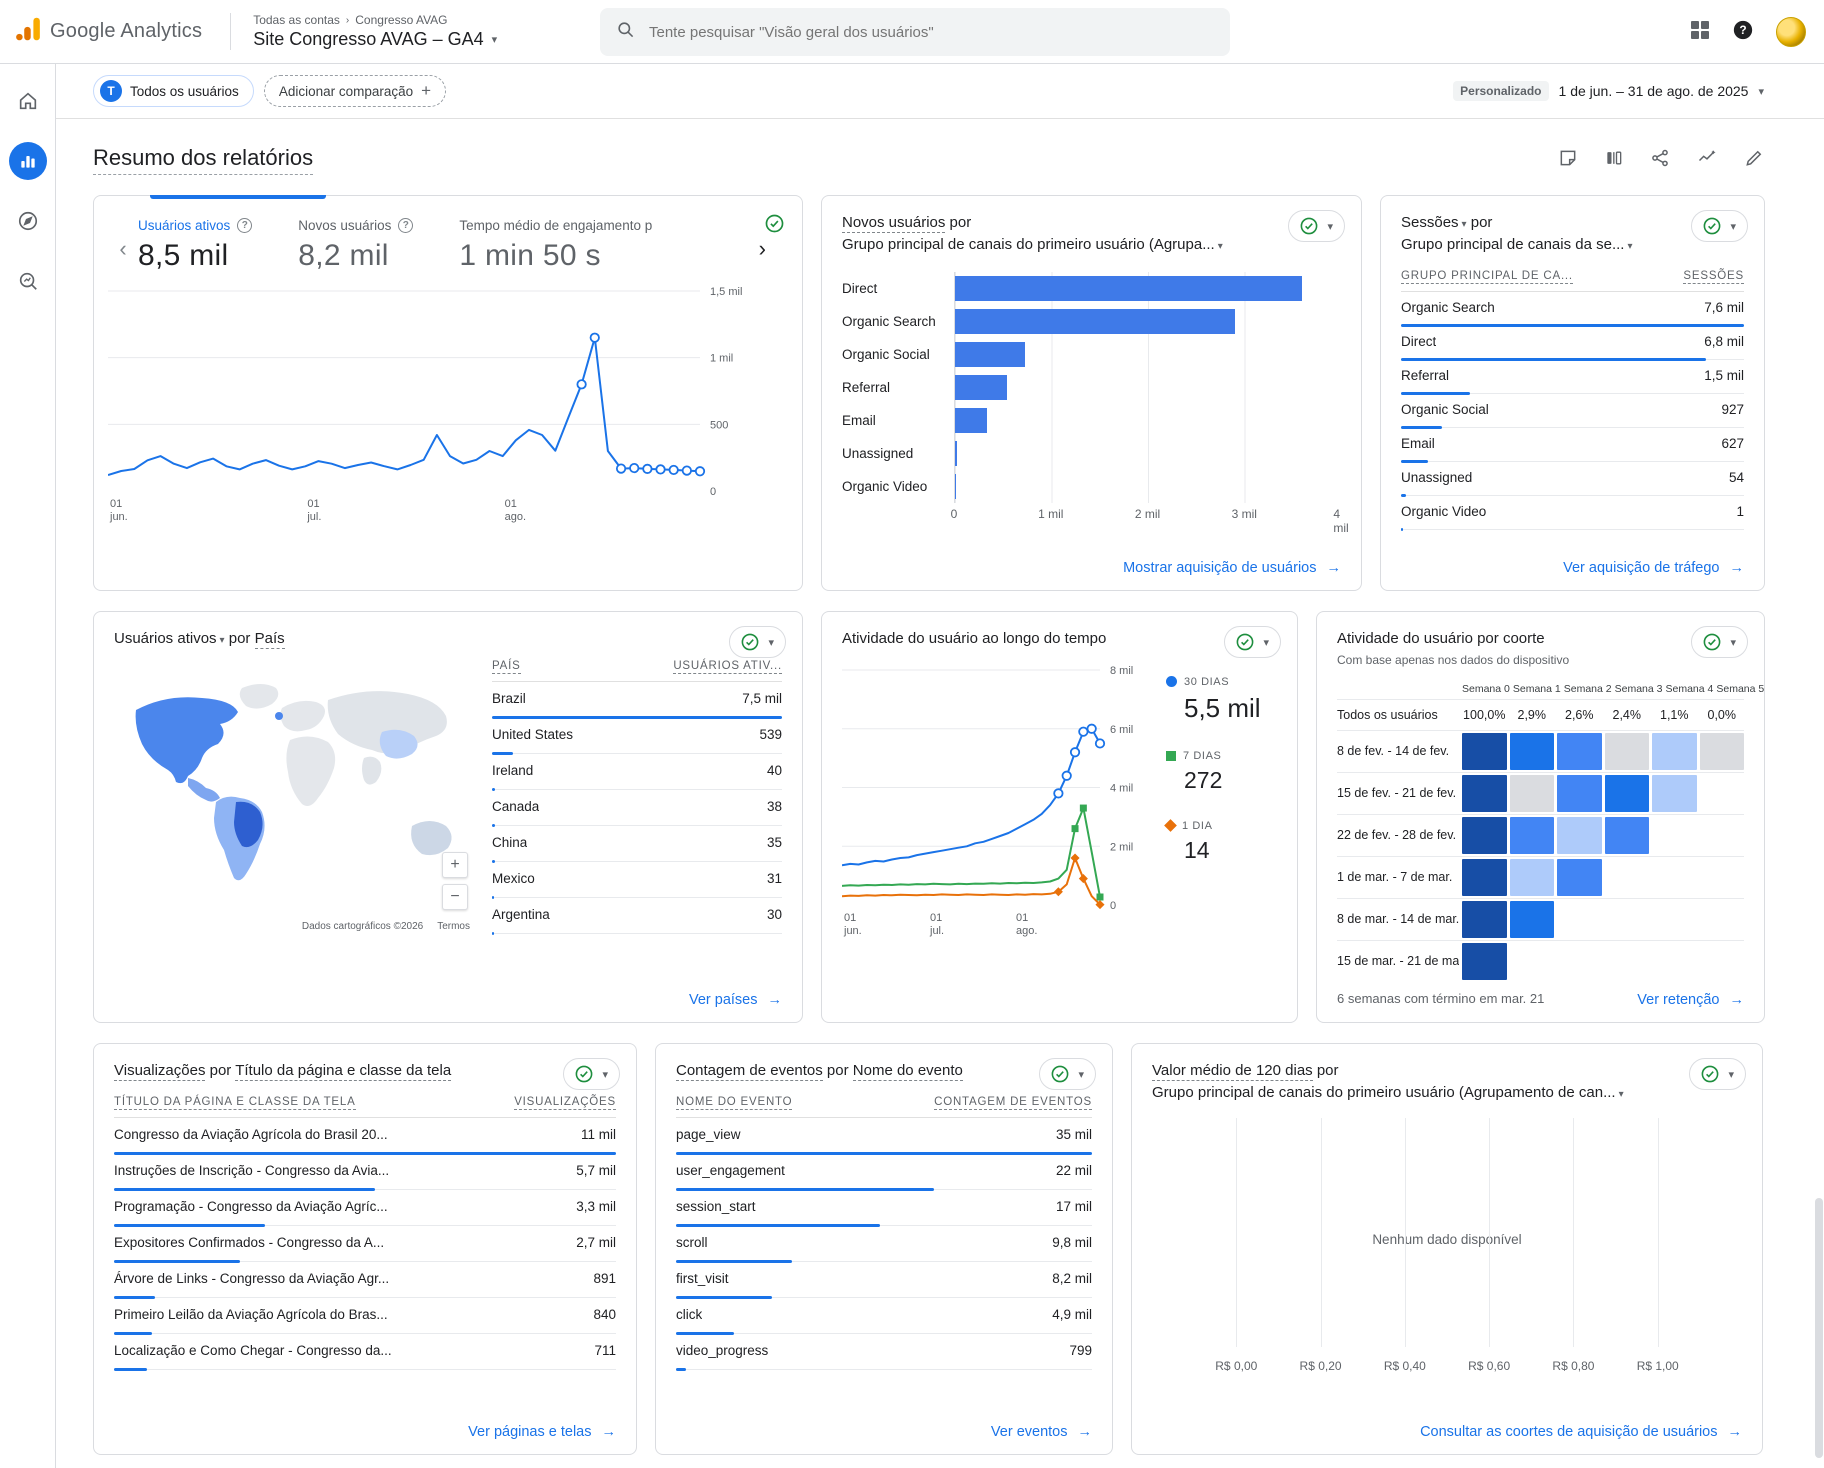  Describe the element at coordinates (719, 425) in the screenshot. I see `svg-text: 500` at that location.